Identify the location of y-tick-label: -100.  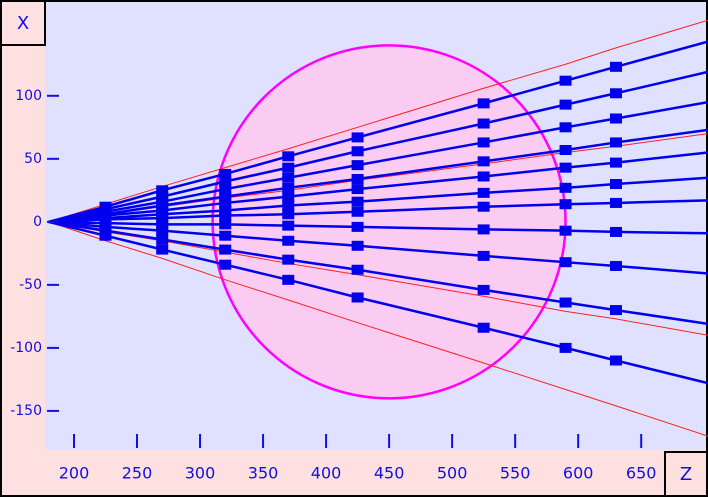
(26, 348).